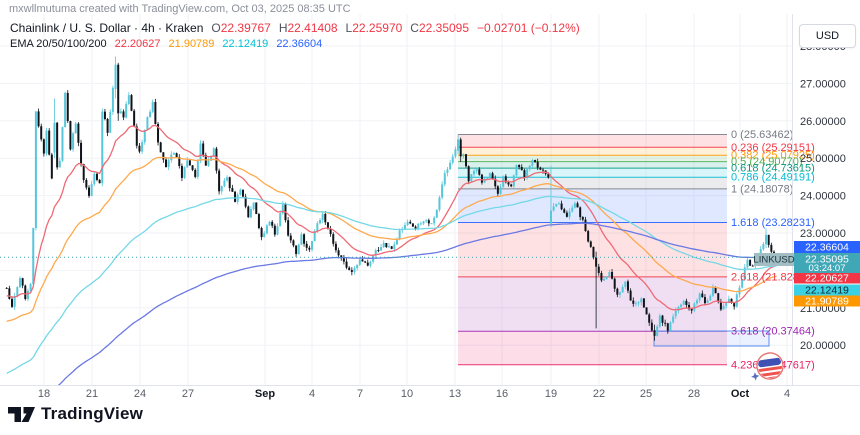 The height and width of the screenshot is (435, 860). Describe the element at coordinates (823, 122) in the screenshot. I see `price-tick-label: 26.00000` at that location.